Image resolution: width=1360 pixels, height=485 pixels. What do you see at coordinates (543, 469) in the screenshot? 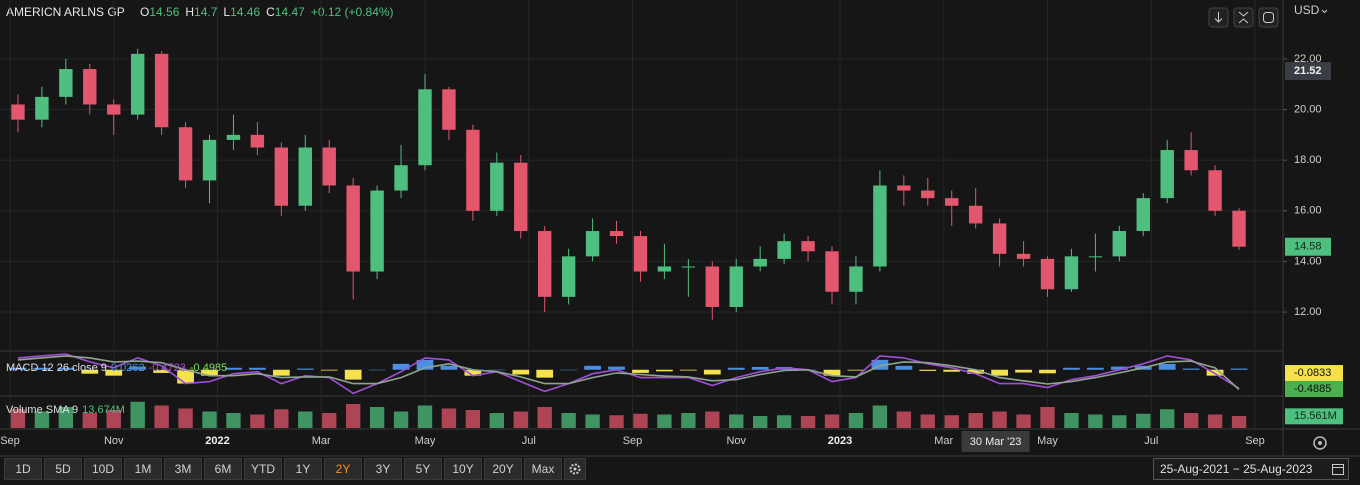
I see `range-button: Max` at bounding box center [543, 469].